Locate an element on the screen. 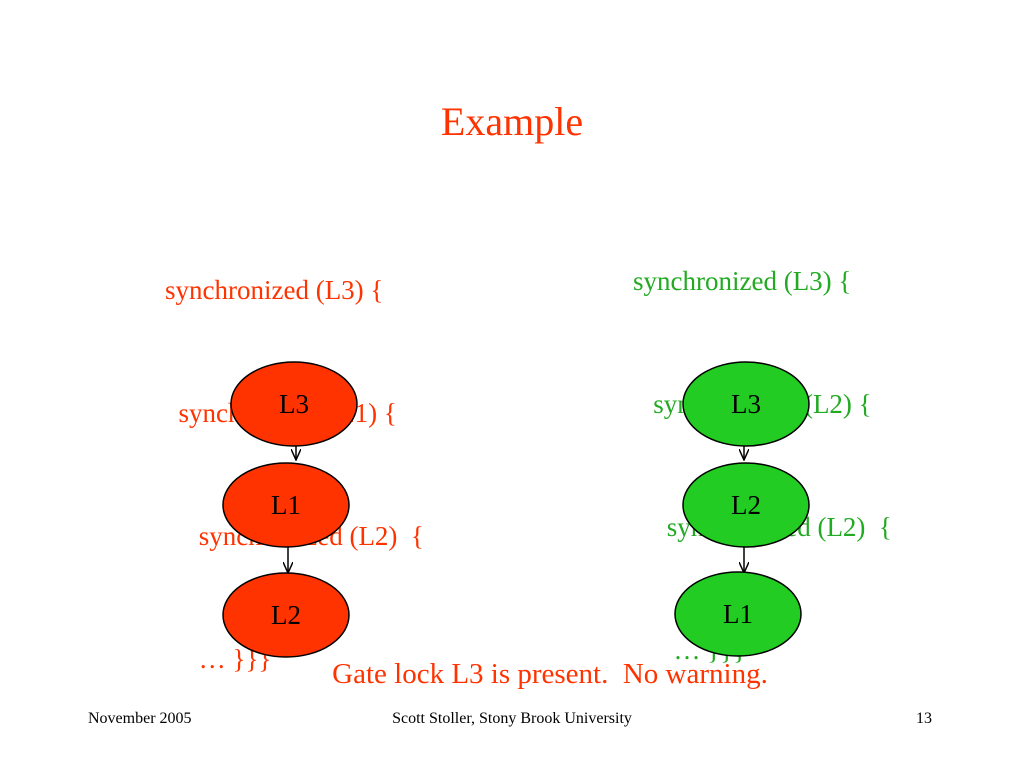  lock-node-L2-right is located at coordinates (746, 505).